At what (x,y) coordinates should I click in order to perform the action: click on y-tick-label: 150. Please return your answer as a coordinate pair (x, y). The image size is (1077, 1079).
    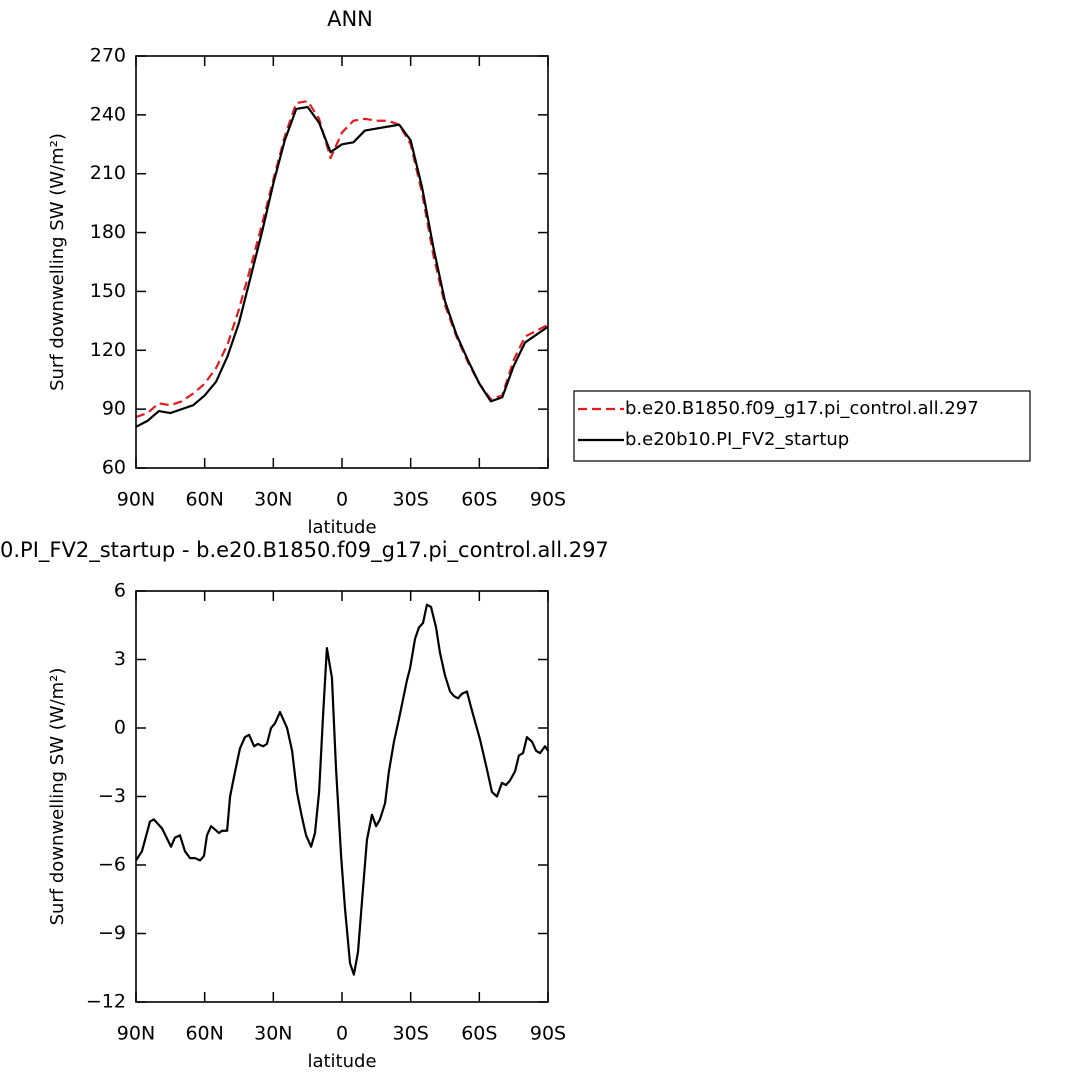
    Looking at the image, I should click on (108, 291).